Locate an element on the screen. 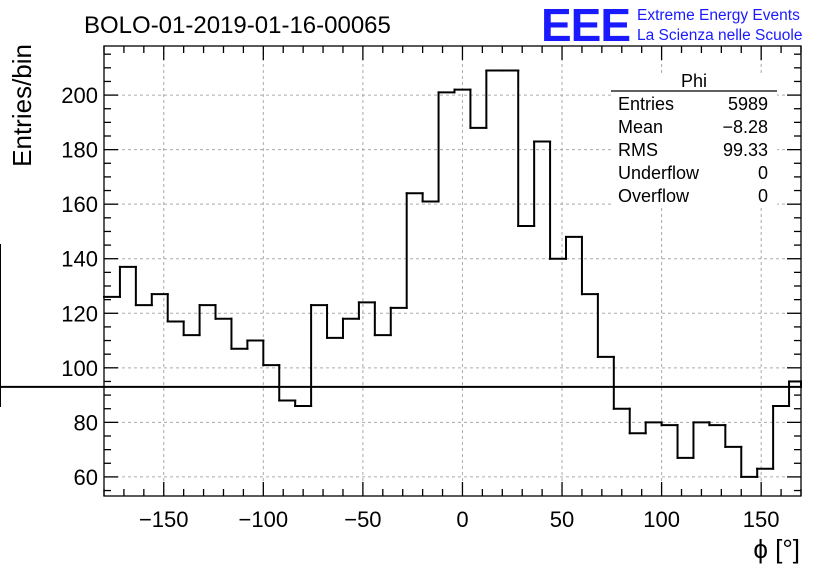 The image size is (836, 572). stats-label-entries: Entries is located at coordinates (646, 104).